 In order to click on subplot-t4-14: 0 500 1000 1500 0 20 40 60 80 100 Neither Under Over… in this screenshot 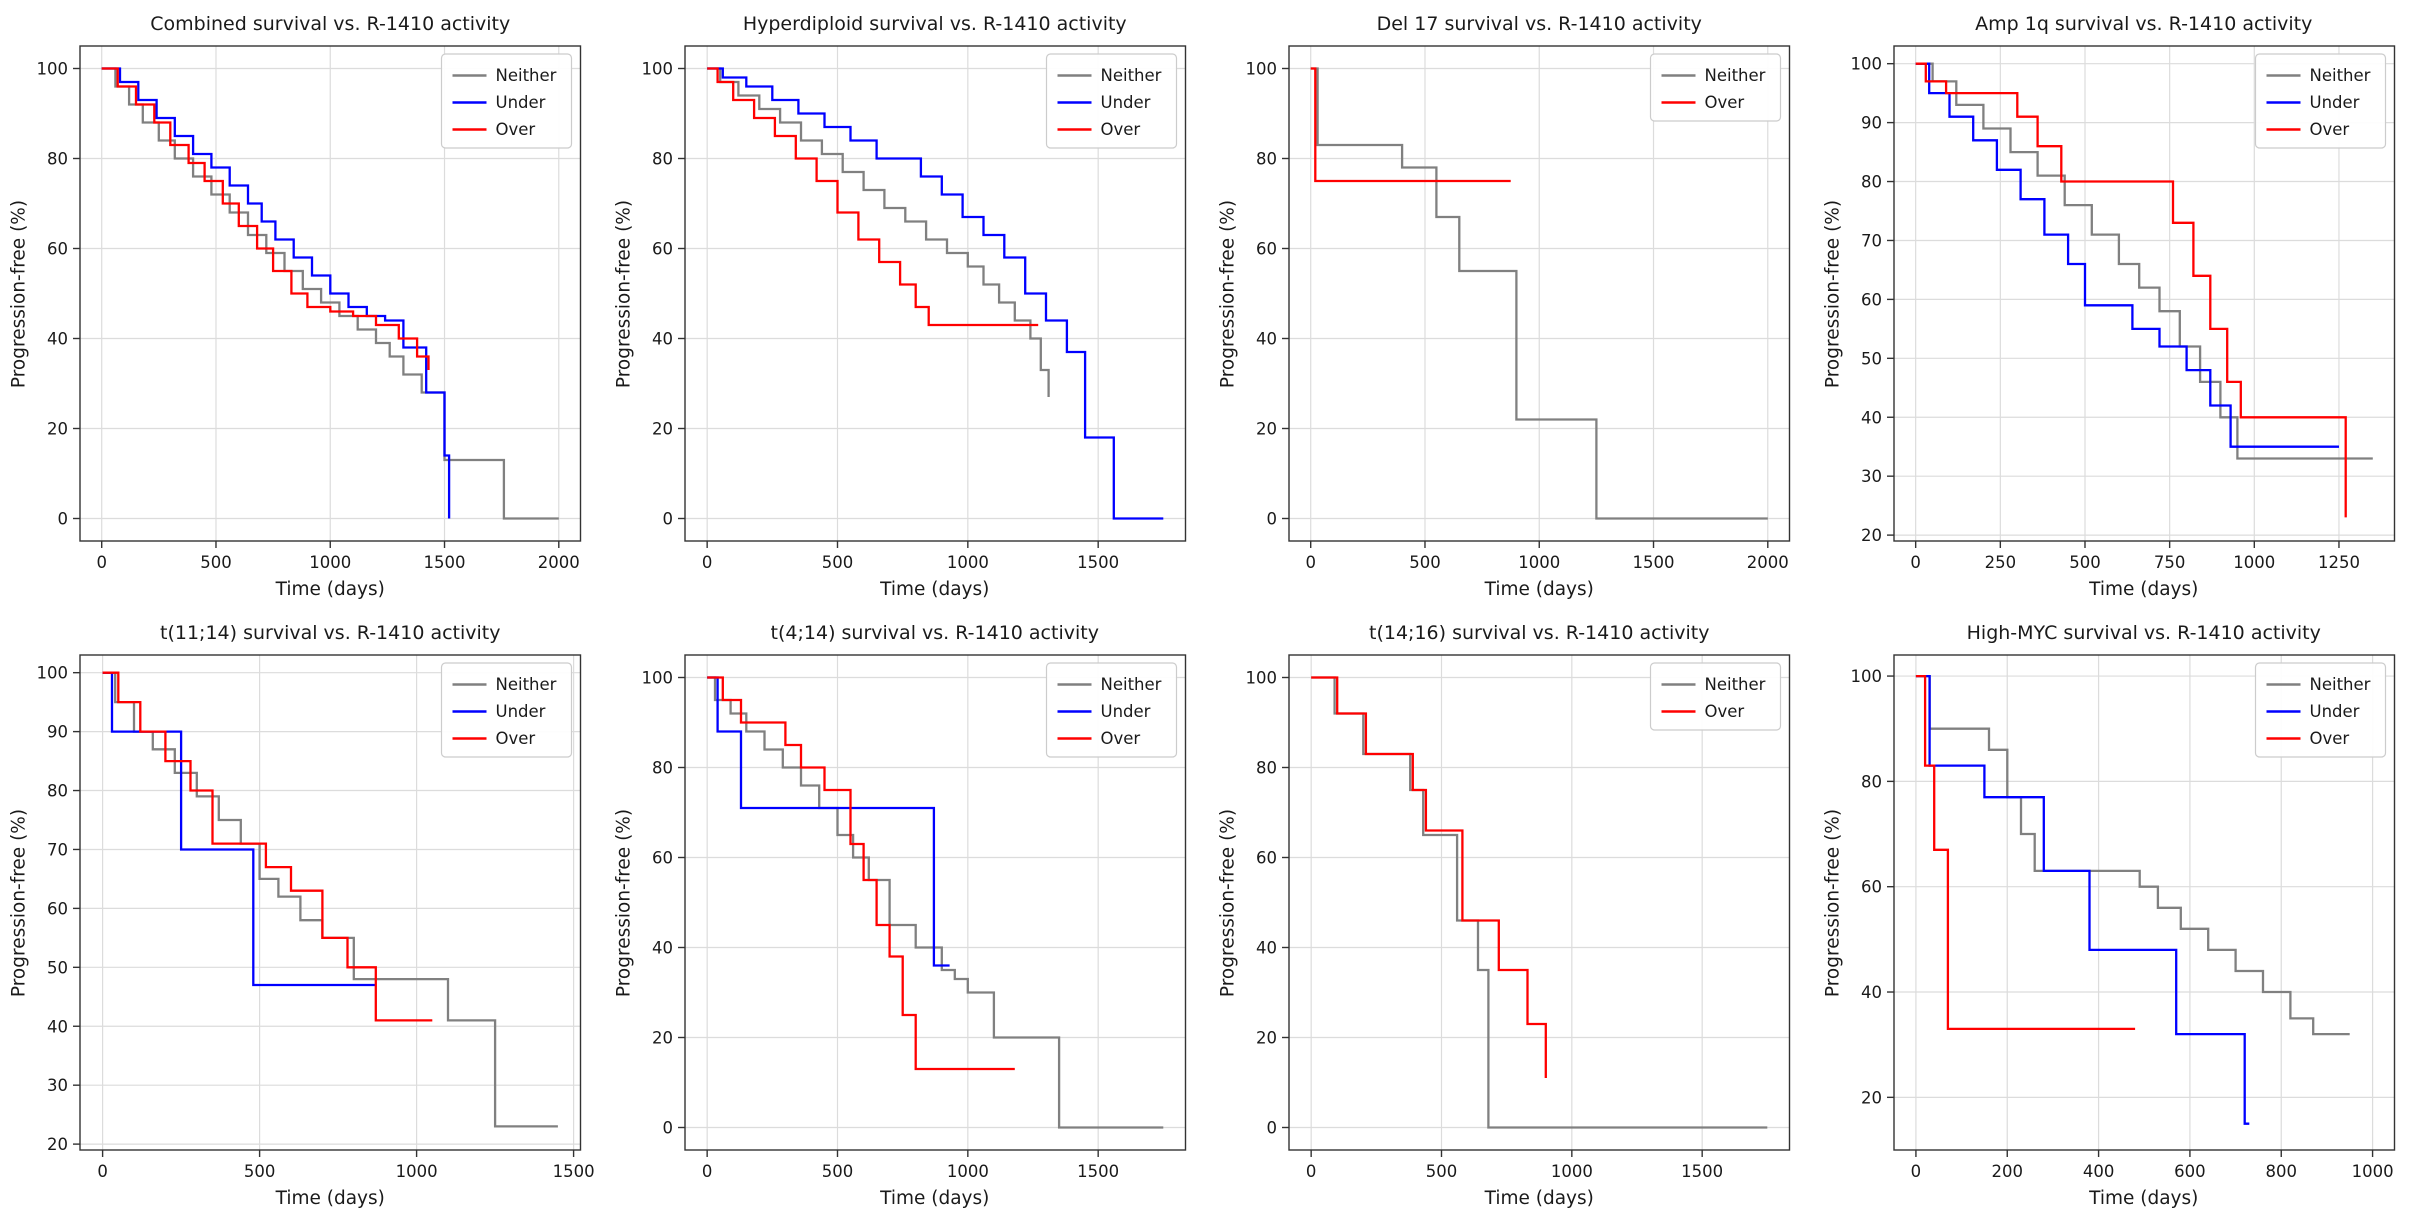, I will do `click(907, 913)`.